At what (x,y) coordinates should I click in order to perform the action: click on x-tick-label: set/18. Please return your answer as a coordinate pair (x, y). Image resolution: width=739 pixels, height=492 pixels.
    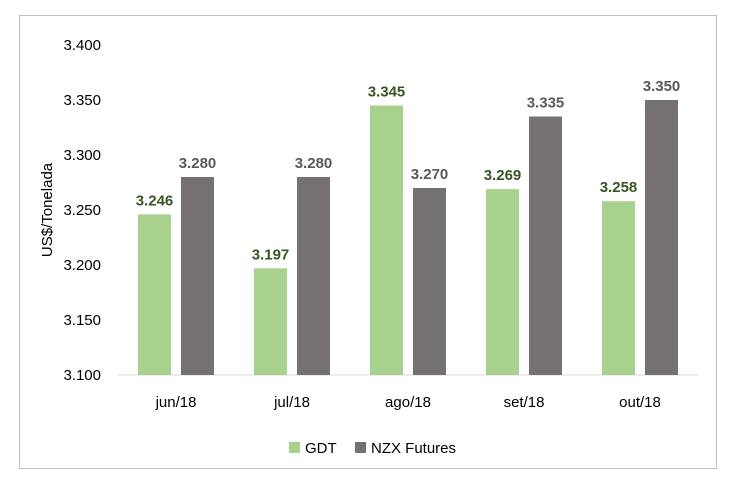
    Looking at the image, I should click on (524, 402).